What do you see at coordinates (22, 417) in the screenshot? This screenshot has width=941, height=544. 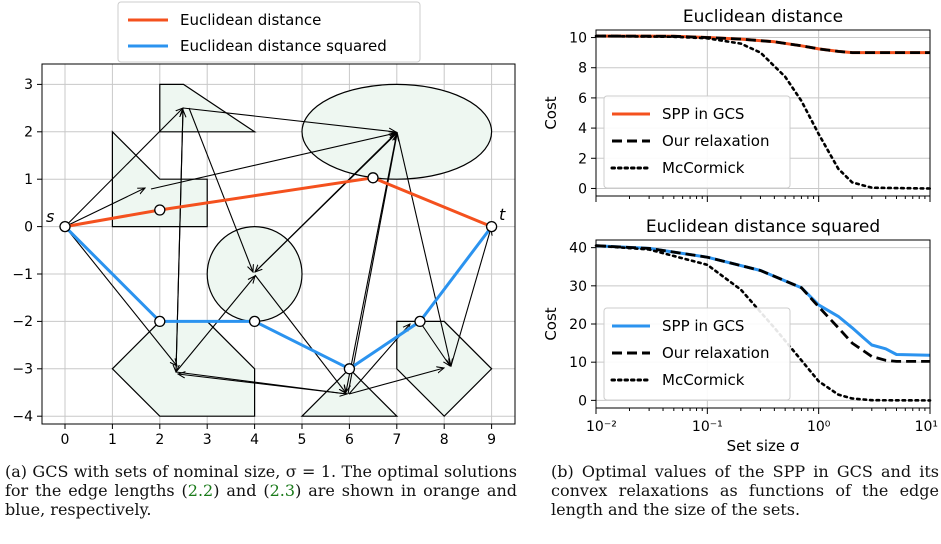 I see `y-tick-label: −4` at bounding box center [22, 417].